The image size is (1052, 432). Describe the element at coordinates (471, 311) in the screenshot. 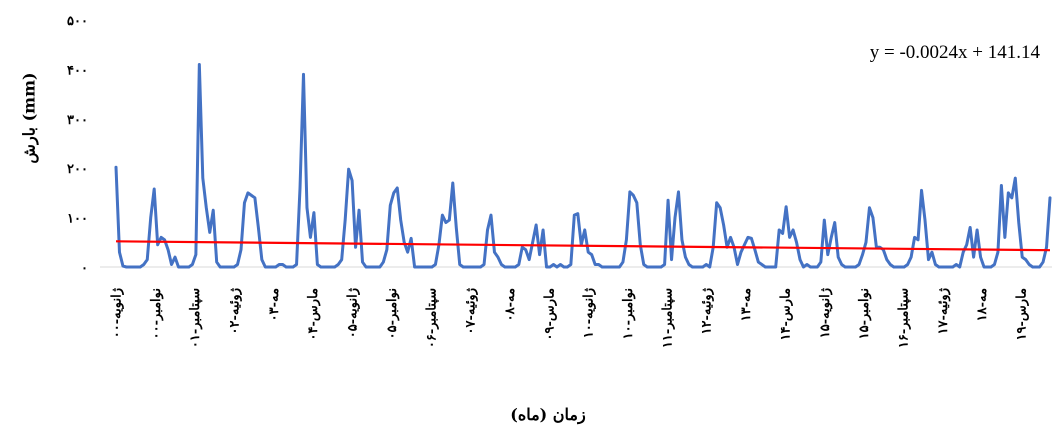

I see `x-tick-label: ۰۷-ژوئیه` at that location.